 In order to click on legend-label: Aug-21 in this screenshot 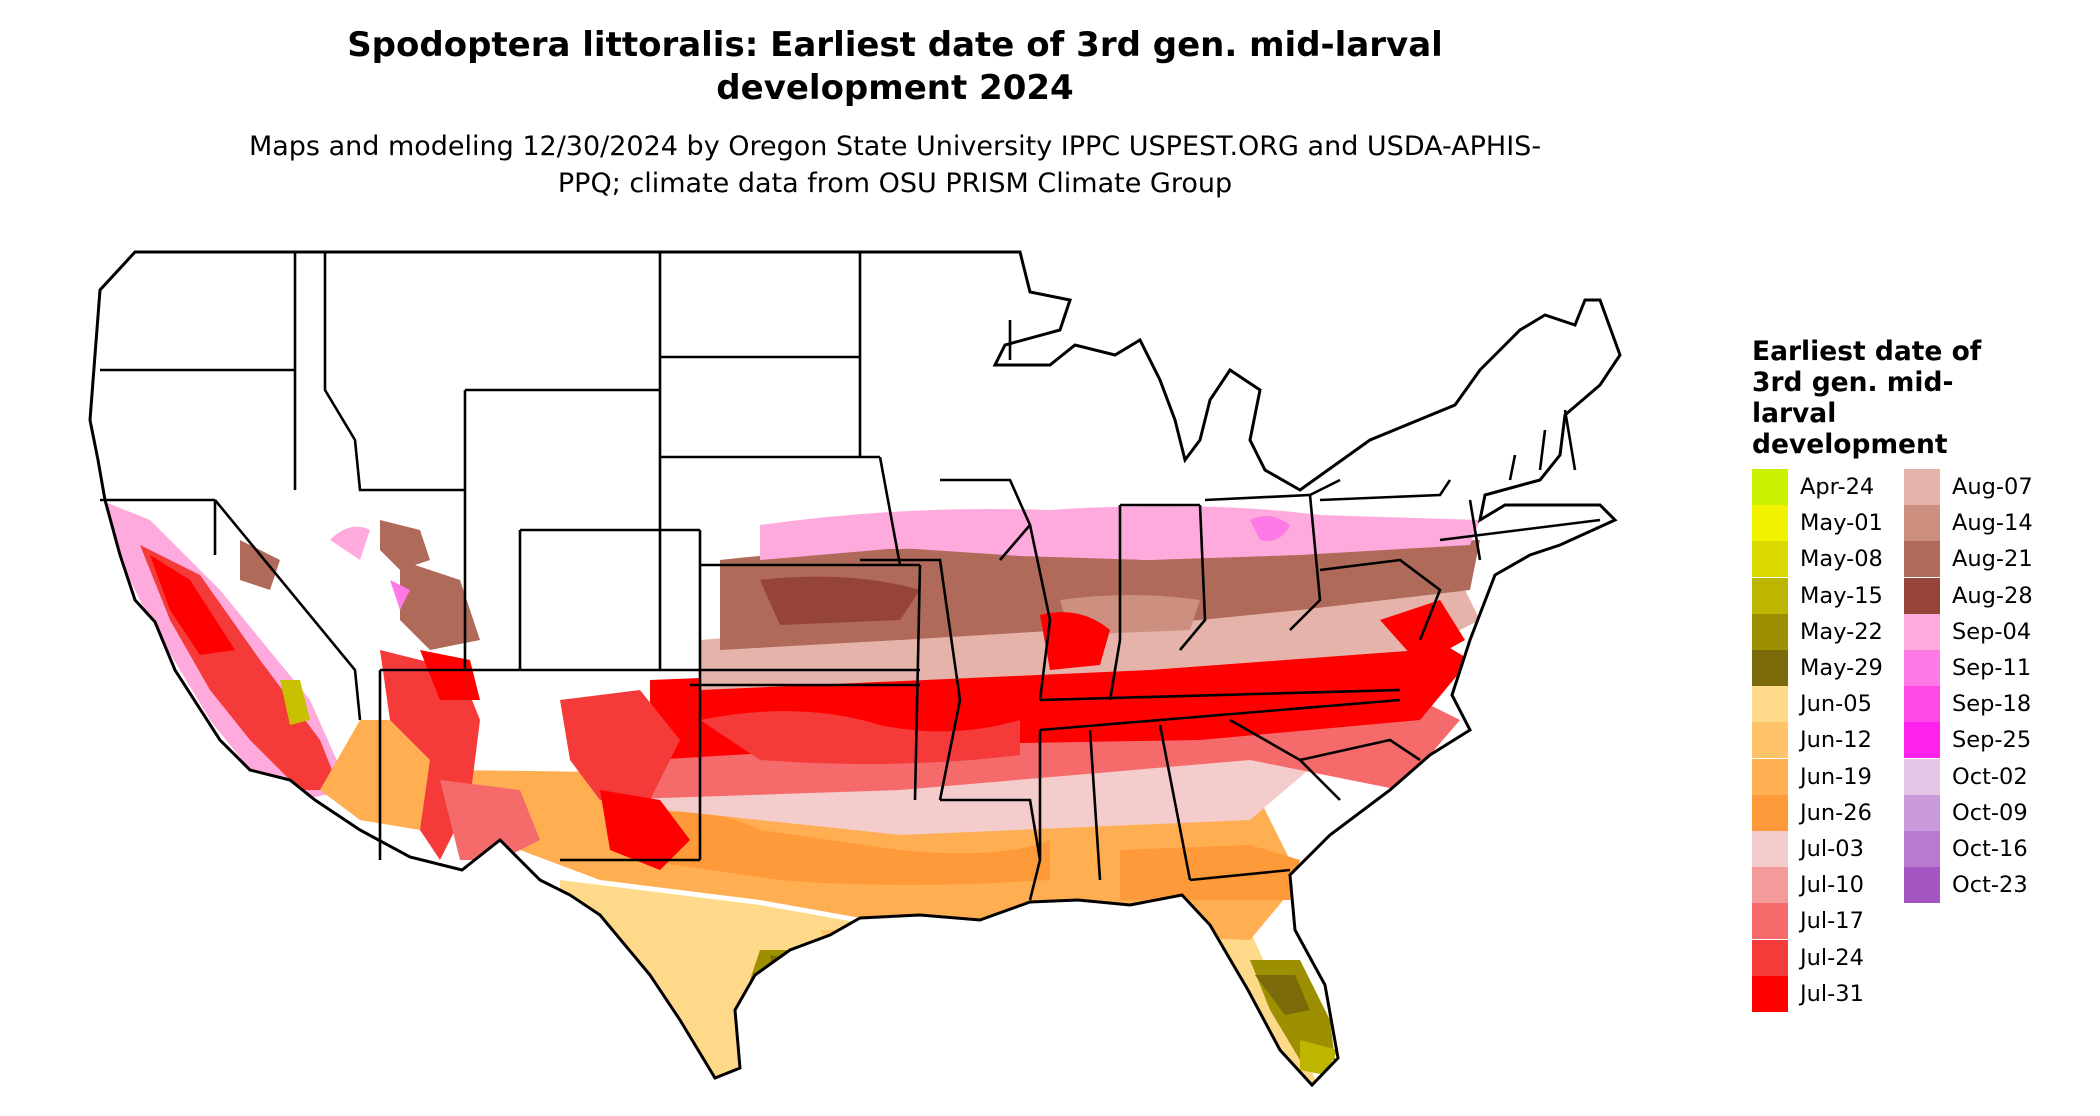, I will do `click(1992, 559)`.